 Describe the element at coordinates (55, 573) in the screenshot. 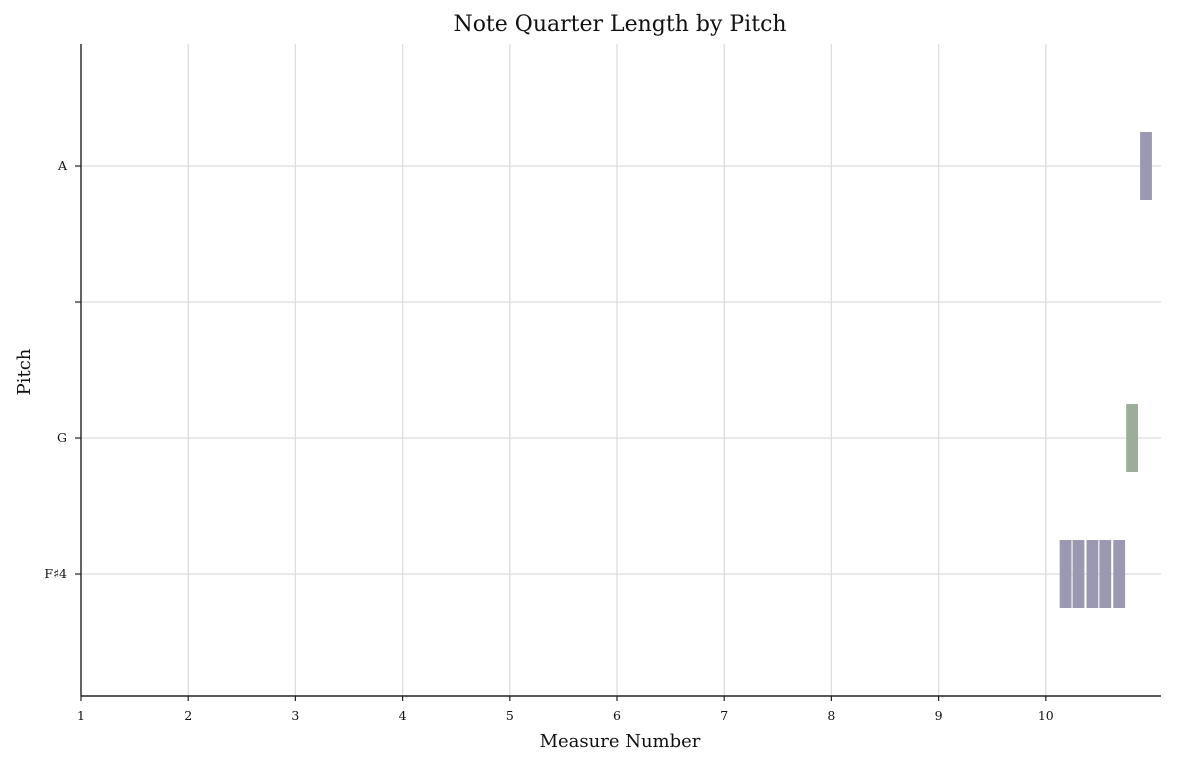

I see `y-tick-label: F♯4` at that location.